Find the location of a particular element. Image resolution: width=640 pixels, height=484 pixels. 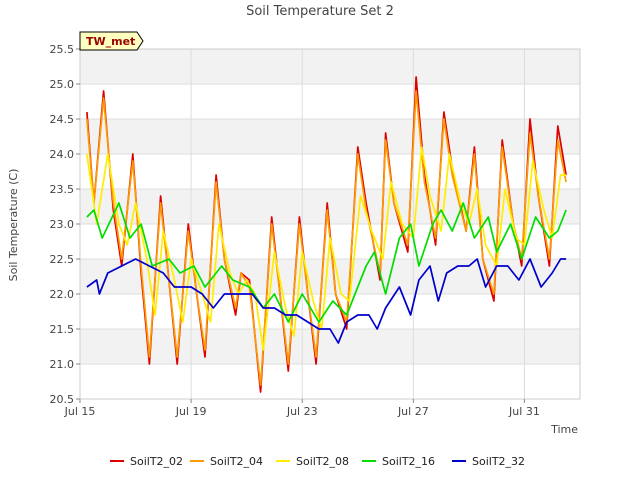

site-badge-box is located at coordinates (111, 41).